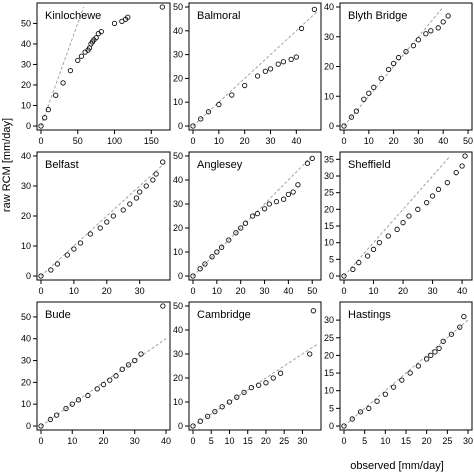  I want to click on panel: Hastings 0 5 10 15 20 25 30 0 5 10 15 20 25 30, so click(398, 373).